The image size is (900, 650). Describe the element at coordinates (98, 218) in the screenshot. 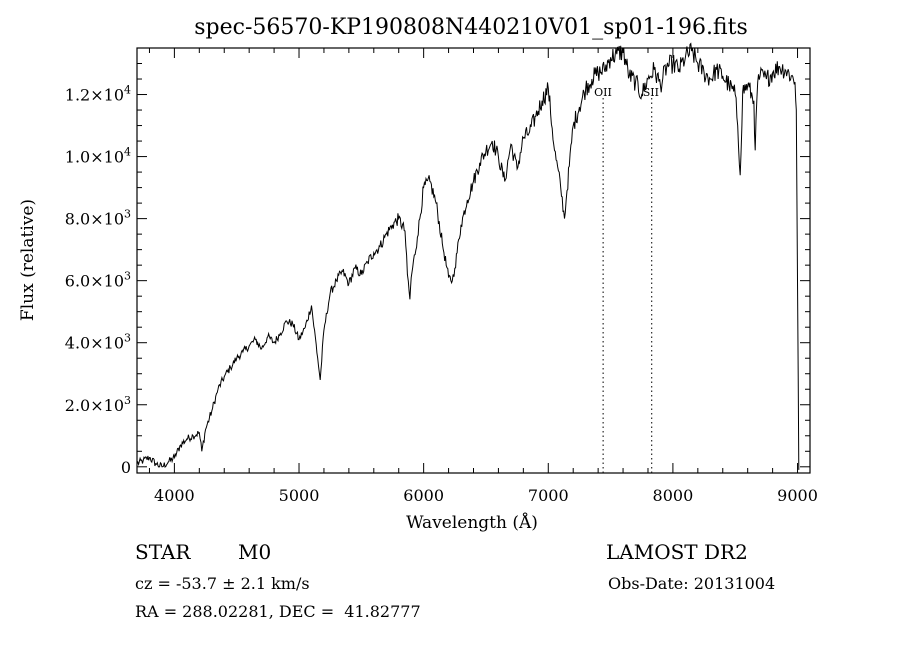

I see `y-tick-label: 8.0×10³` at that location.